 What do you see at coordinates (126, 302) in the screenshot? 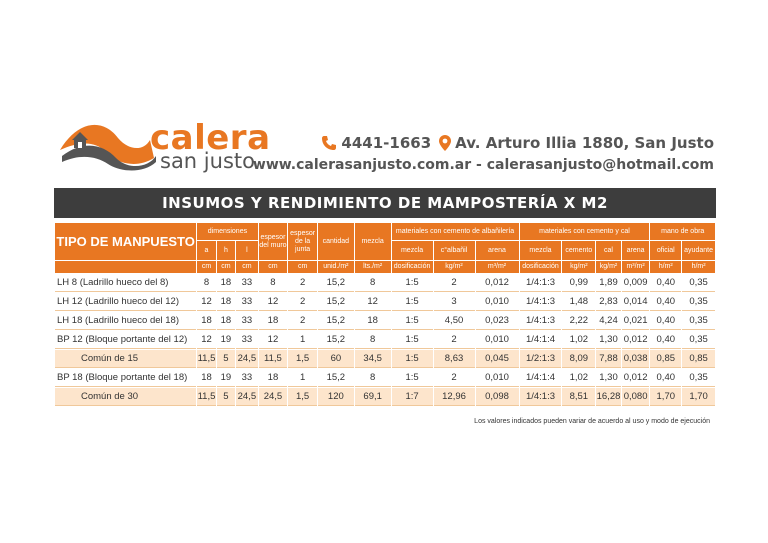
I see `row-name: LH 12 (Ladrillo hueco del 12)` at bounding box center [126, 302].